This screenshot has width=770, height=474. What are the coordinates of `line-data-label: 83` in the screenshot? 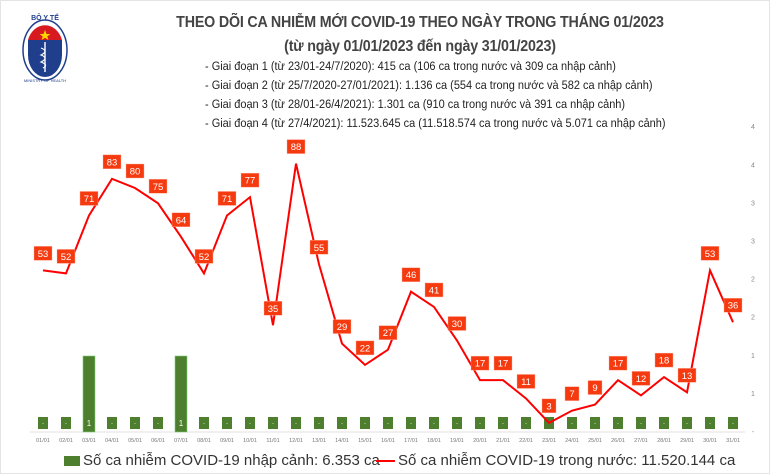 It's located at (112, 162).